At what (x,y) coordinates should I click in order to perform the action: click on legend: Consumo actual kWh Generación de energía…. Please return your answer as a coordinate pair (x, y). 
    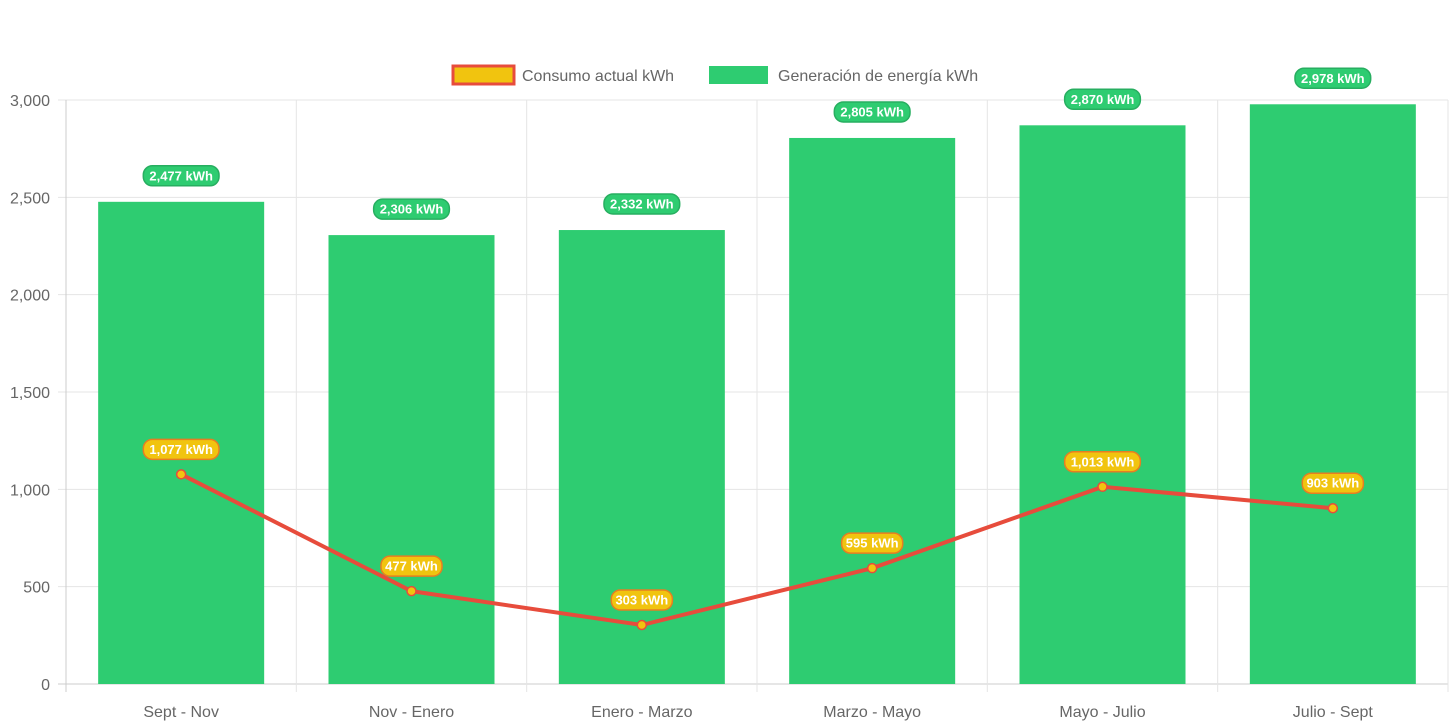
    Looking at the image, I should click on (714, 75).